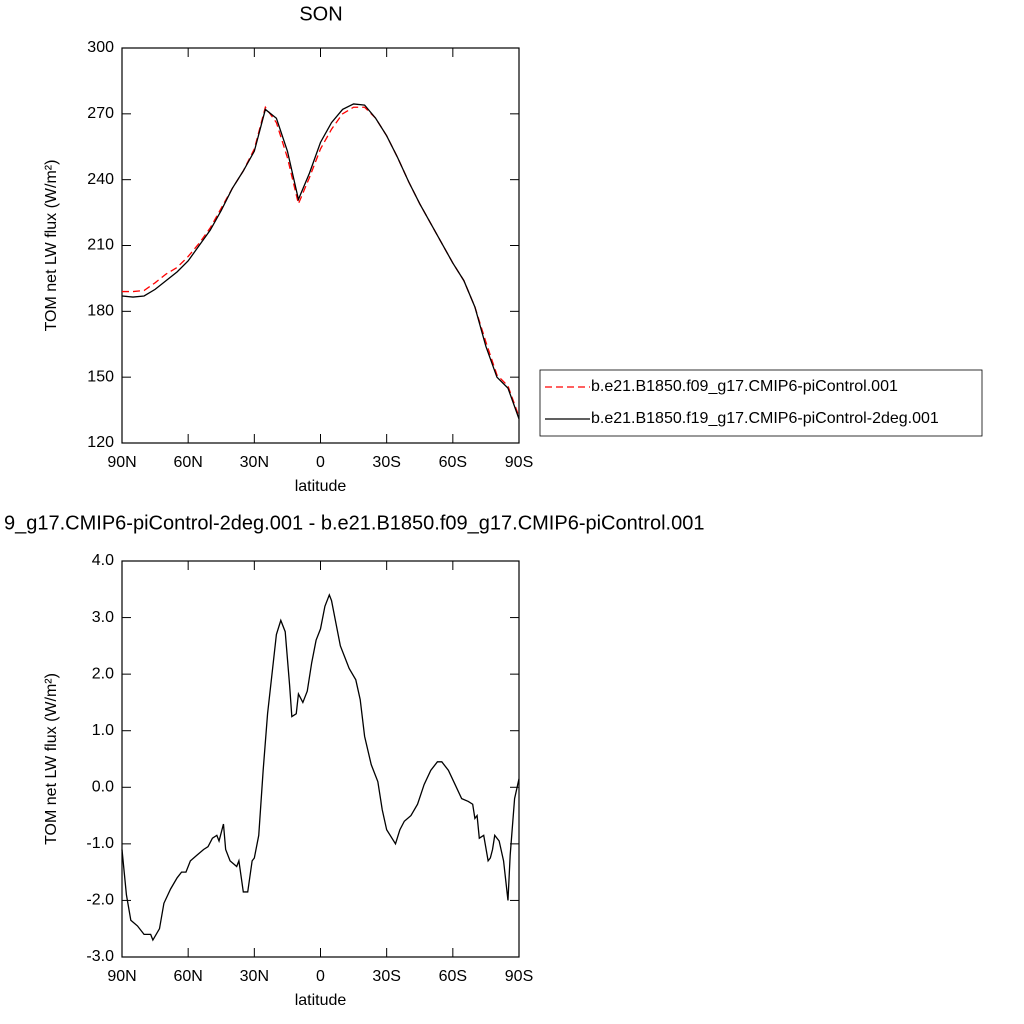 The image size is (1024, 1024). I want to click on y-tick-label: 120, so click(100, 442).